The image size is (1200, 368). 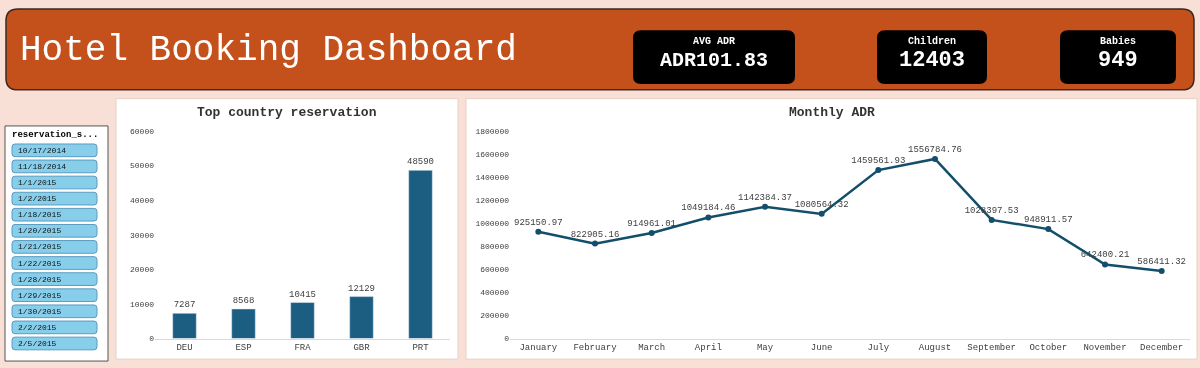 I want to click on x-tick-label: ESP, so click(x=243, y=348).